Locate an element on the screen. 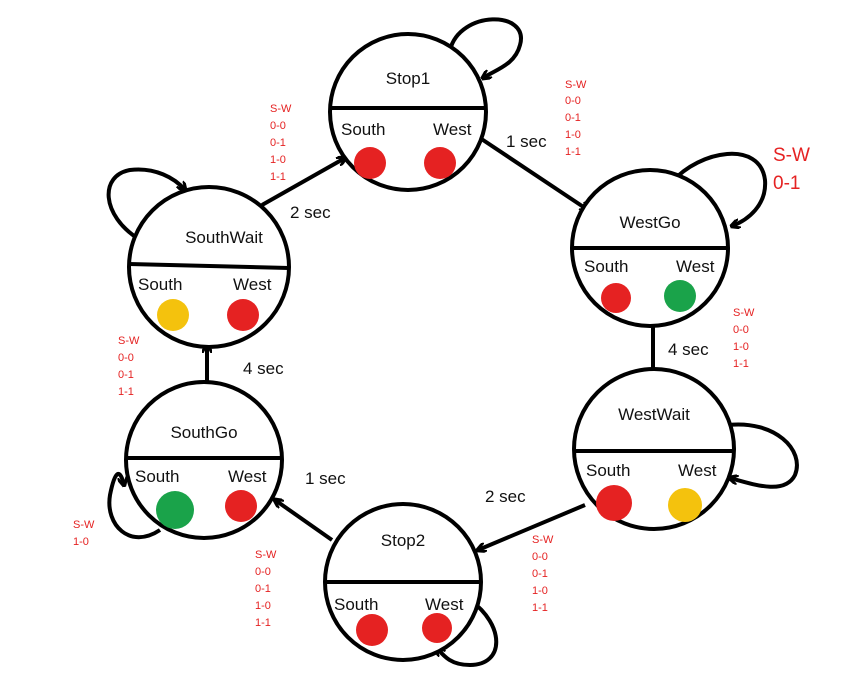  label-stop2-to-southgo: 1 sec is located at coordinates (325, 478).